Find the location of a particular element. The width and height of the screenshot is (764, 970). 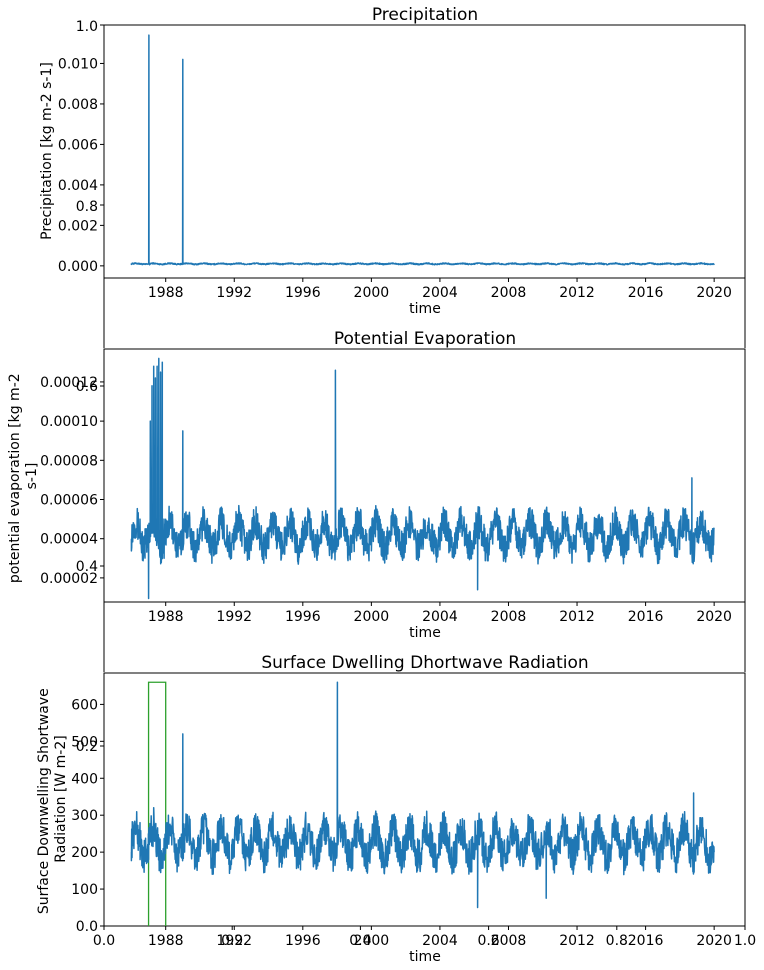

radiation-title: Surface Dwelling Dhortwave Radiation is located at coordinates (424, 663).